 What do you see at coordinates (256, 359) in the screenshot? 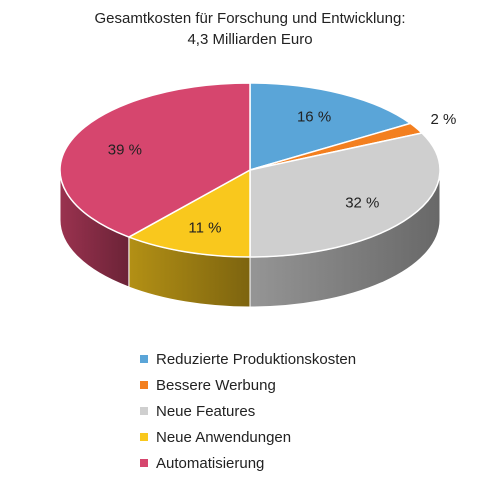
I see `legend-label: Reduzierte Produktionskosten` at bounding box center [256, 359].